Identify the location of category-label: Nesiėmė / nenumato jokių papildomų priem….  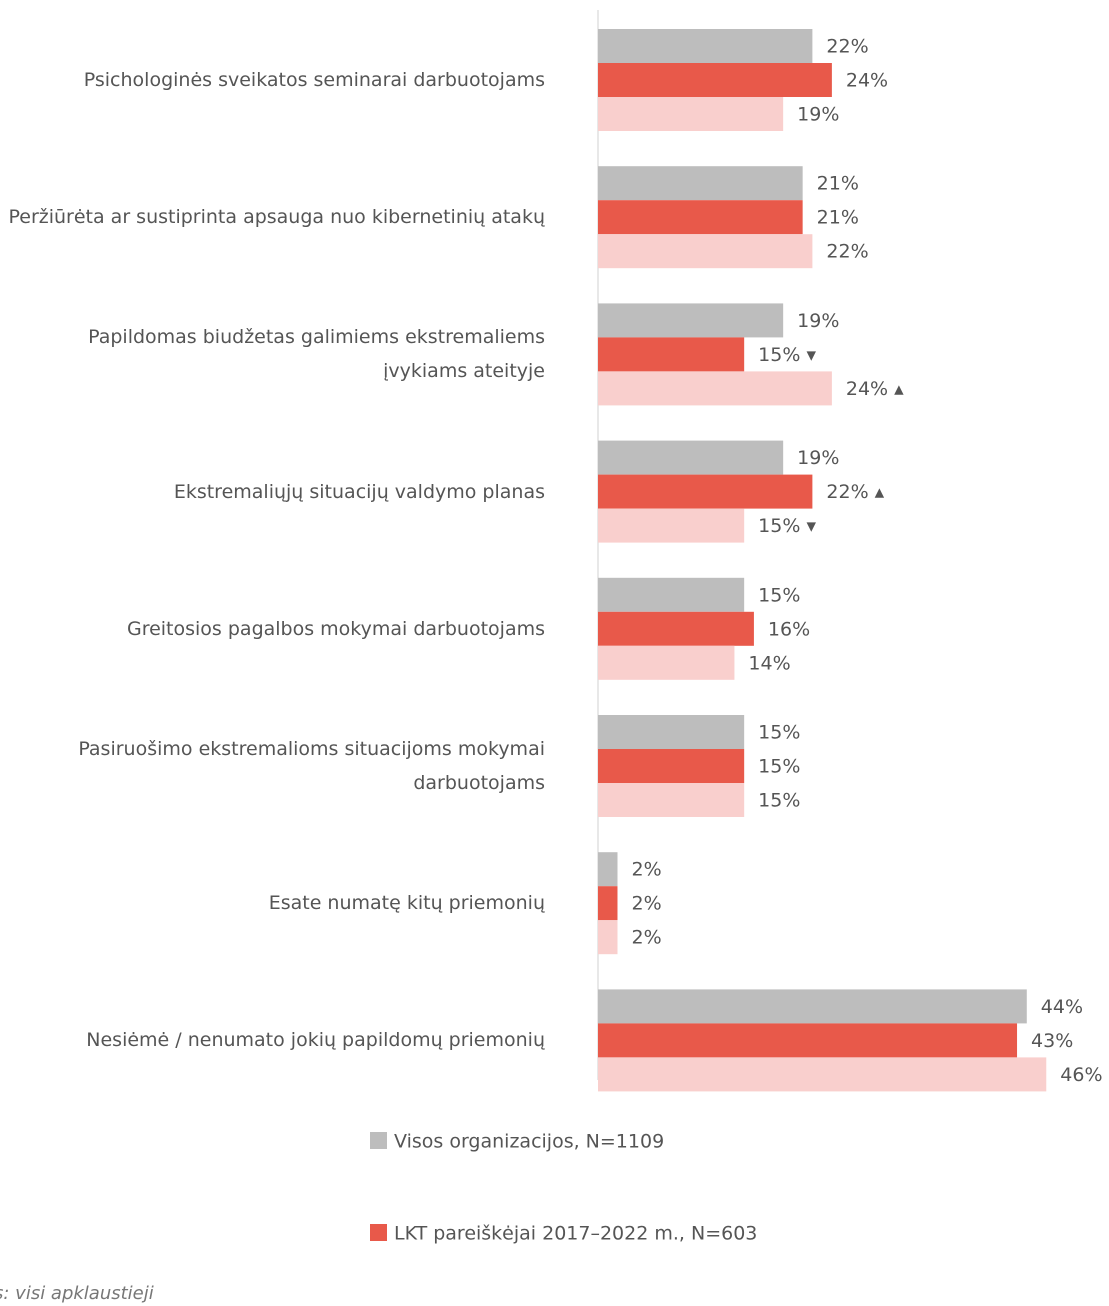
(315, 1040).